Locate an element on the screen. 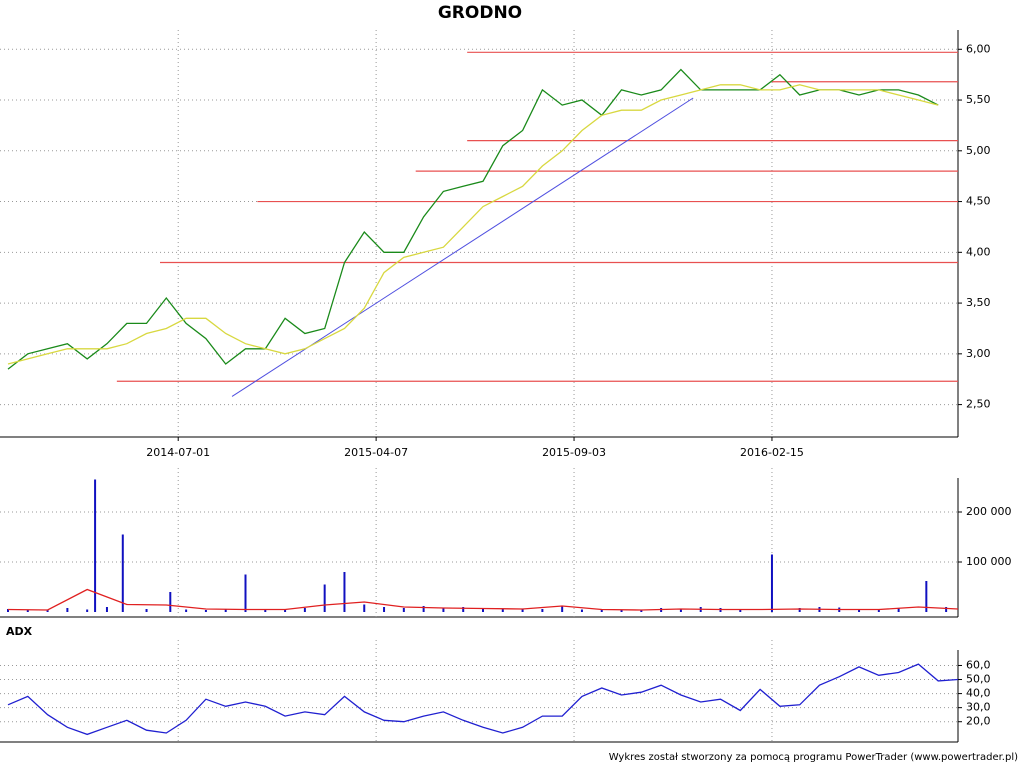  y-tick-label: 4,50 is located at coordinates (978, 201).